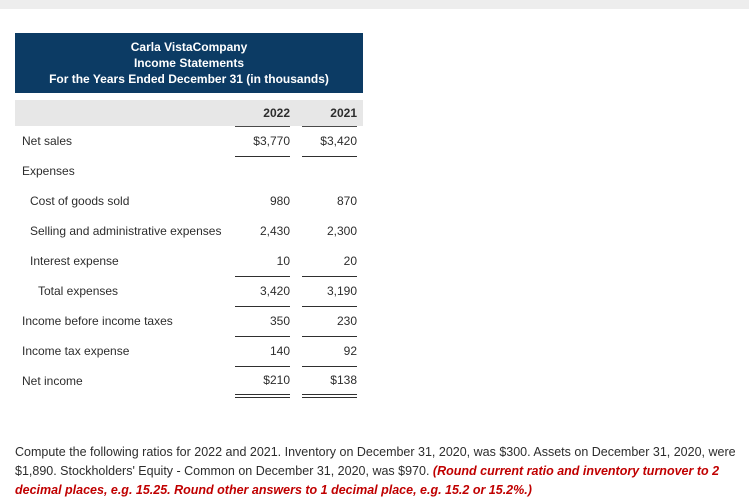  I want to click on table-row-total-expenses: Total expenses 3,420 3,190, so click(189, 291).